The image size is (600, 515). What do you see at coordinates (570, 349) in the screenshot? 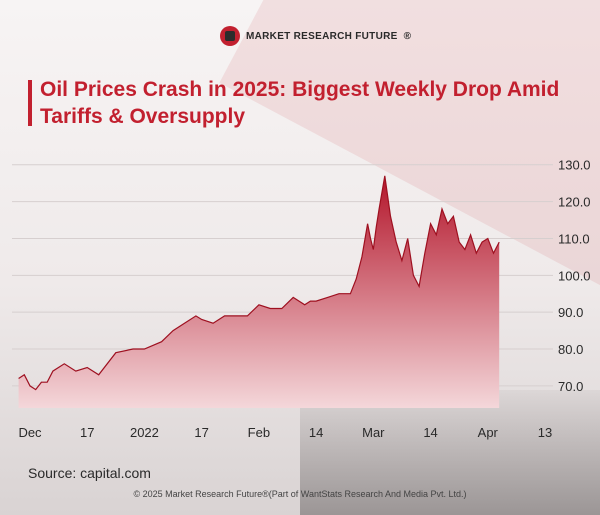
I see `y-tick-label: 80.0` at bounding box center [570, 349].